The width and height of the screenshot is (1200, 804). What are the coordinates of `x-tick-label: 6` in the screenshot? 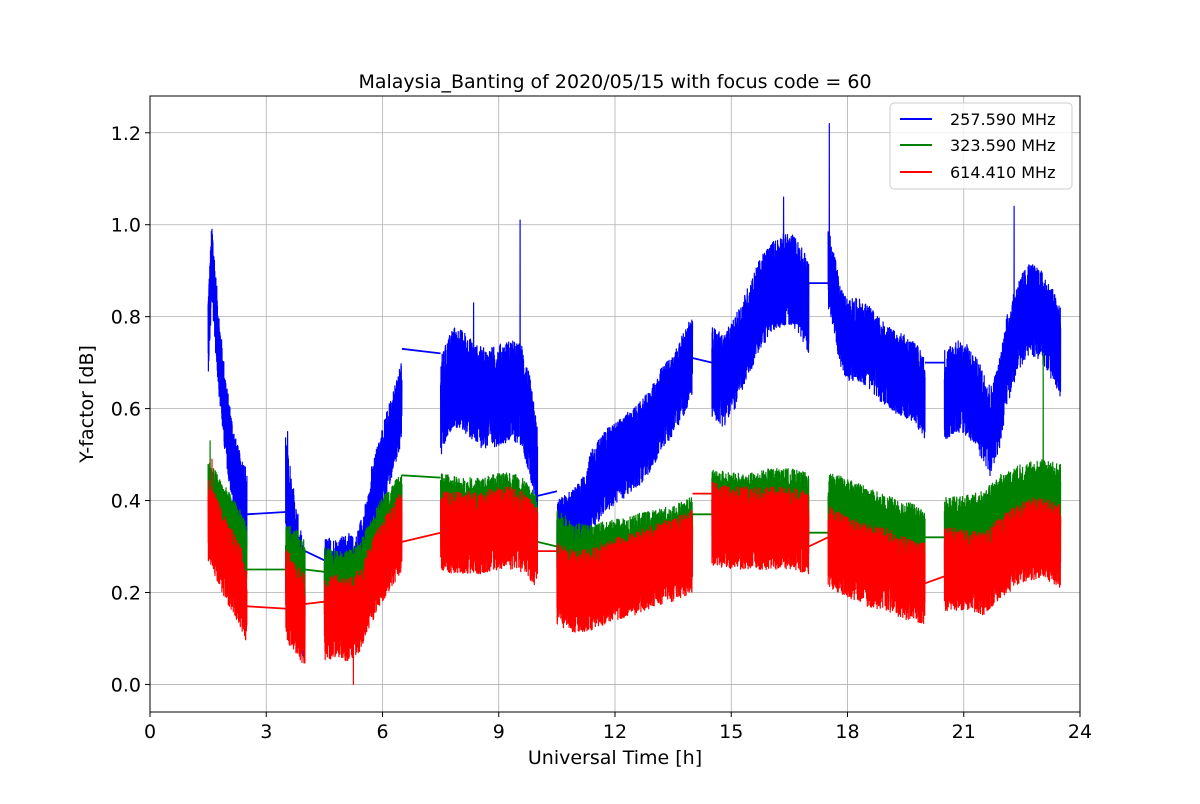 It's located at (382, 732).